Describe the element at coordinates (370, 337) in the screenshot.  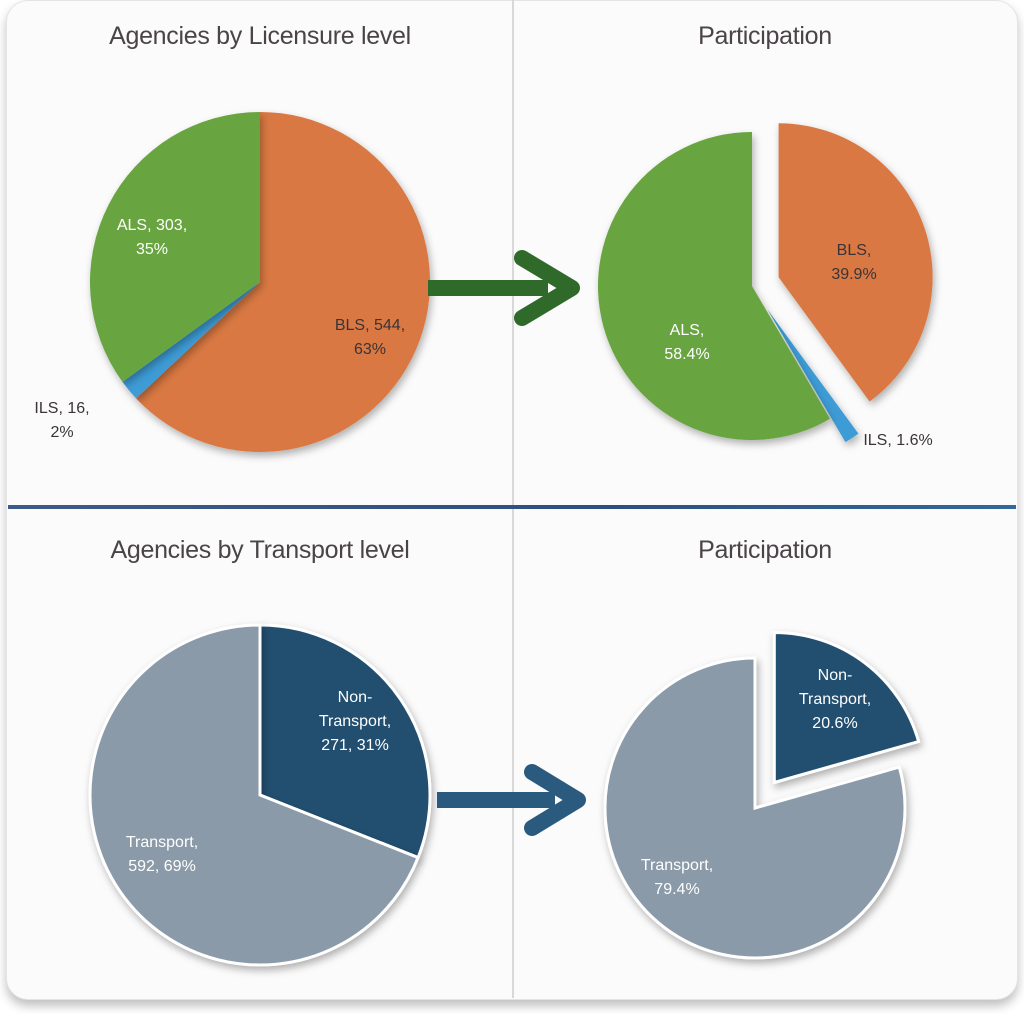
I see `label-bls-licensure: BLS, 544, 63%` at that location.